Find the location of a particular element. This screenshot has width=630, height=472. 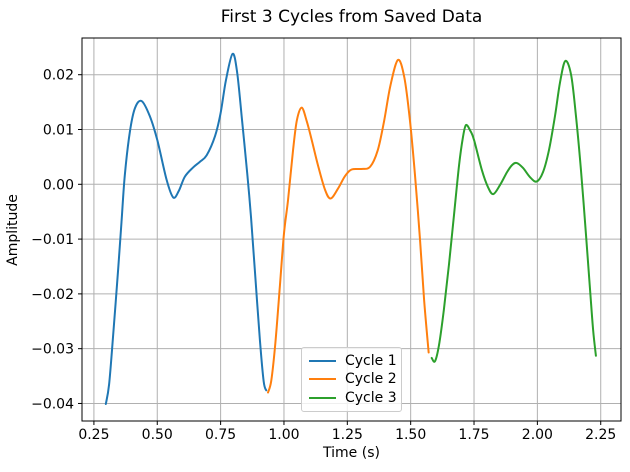

x-tick-label: 1.25 is located at coordinates (347, 435).